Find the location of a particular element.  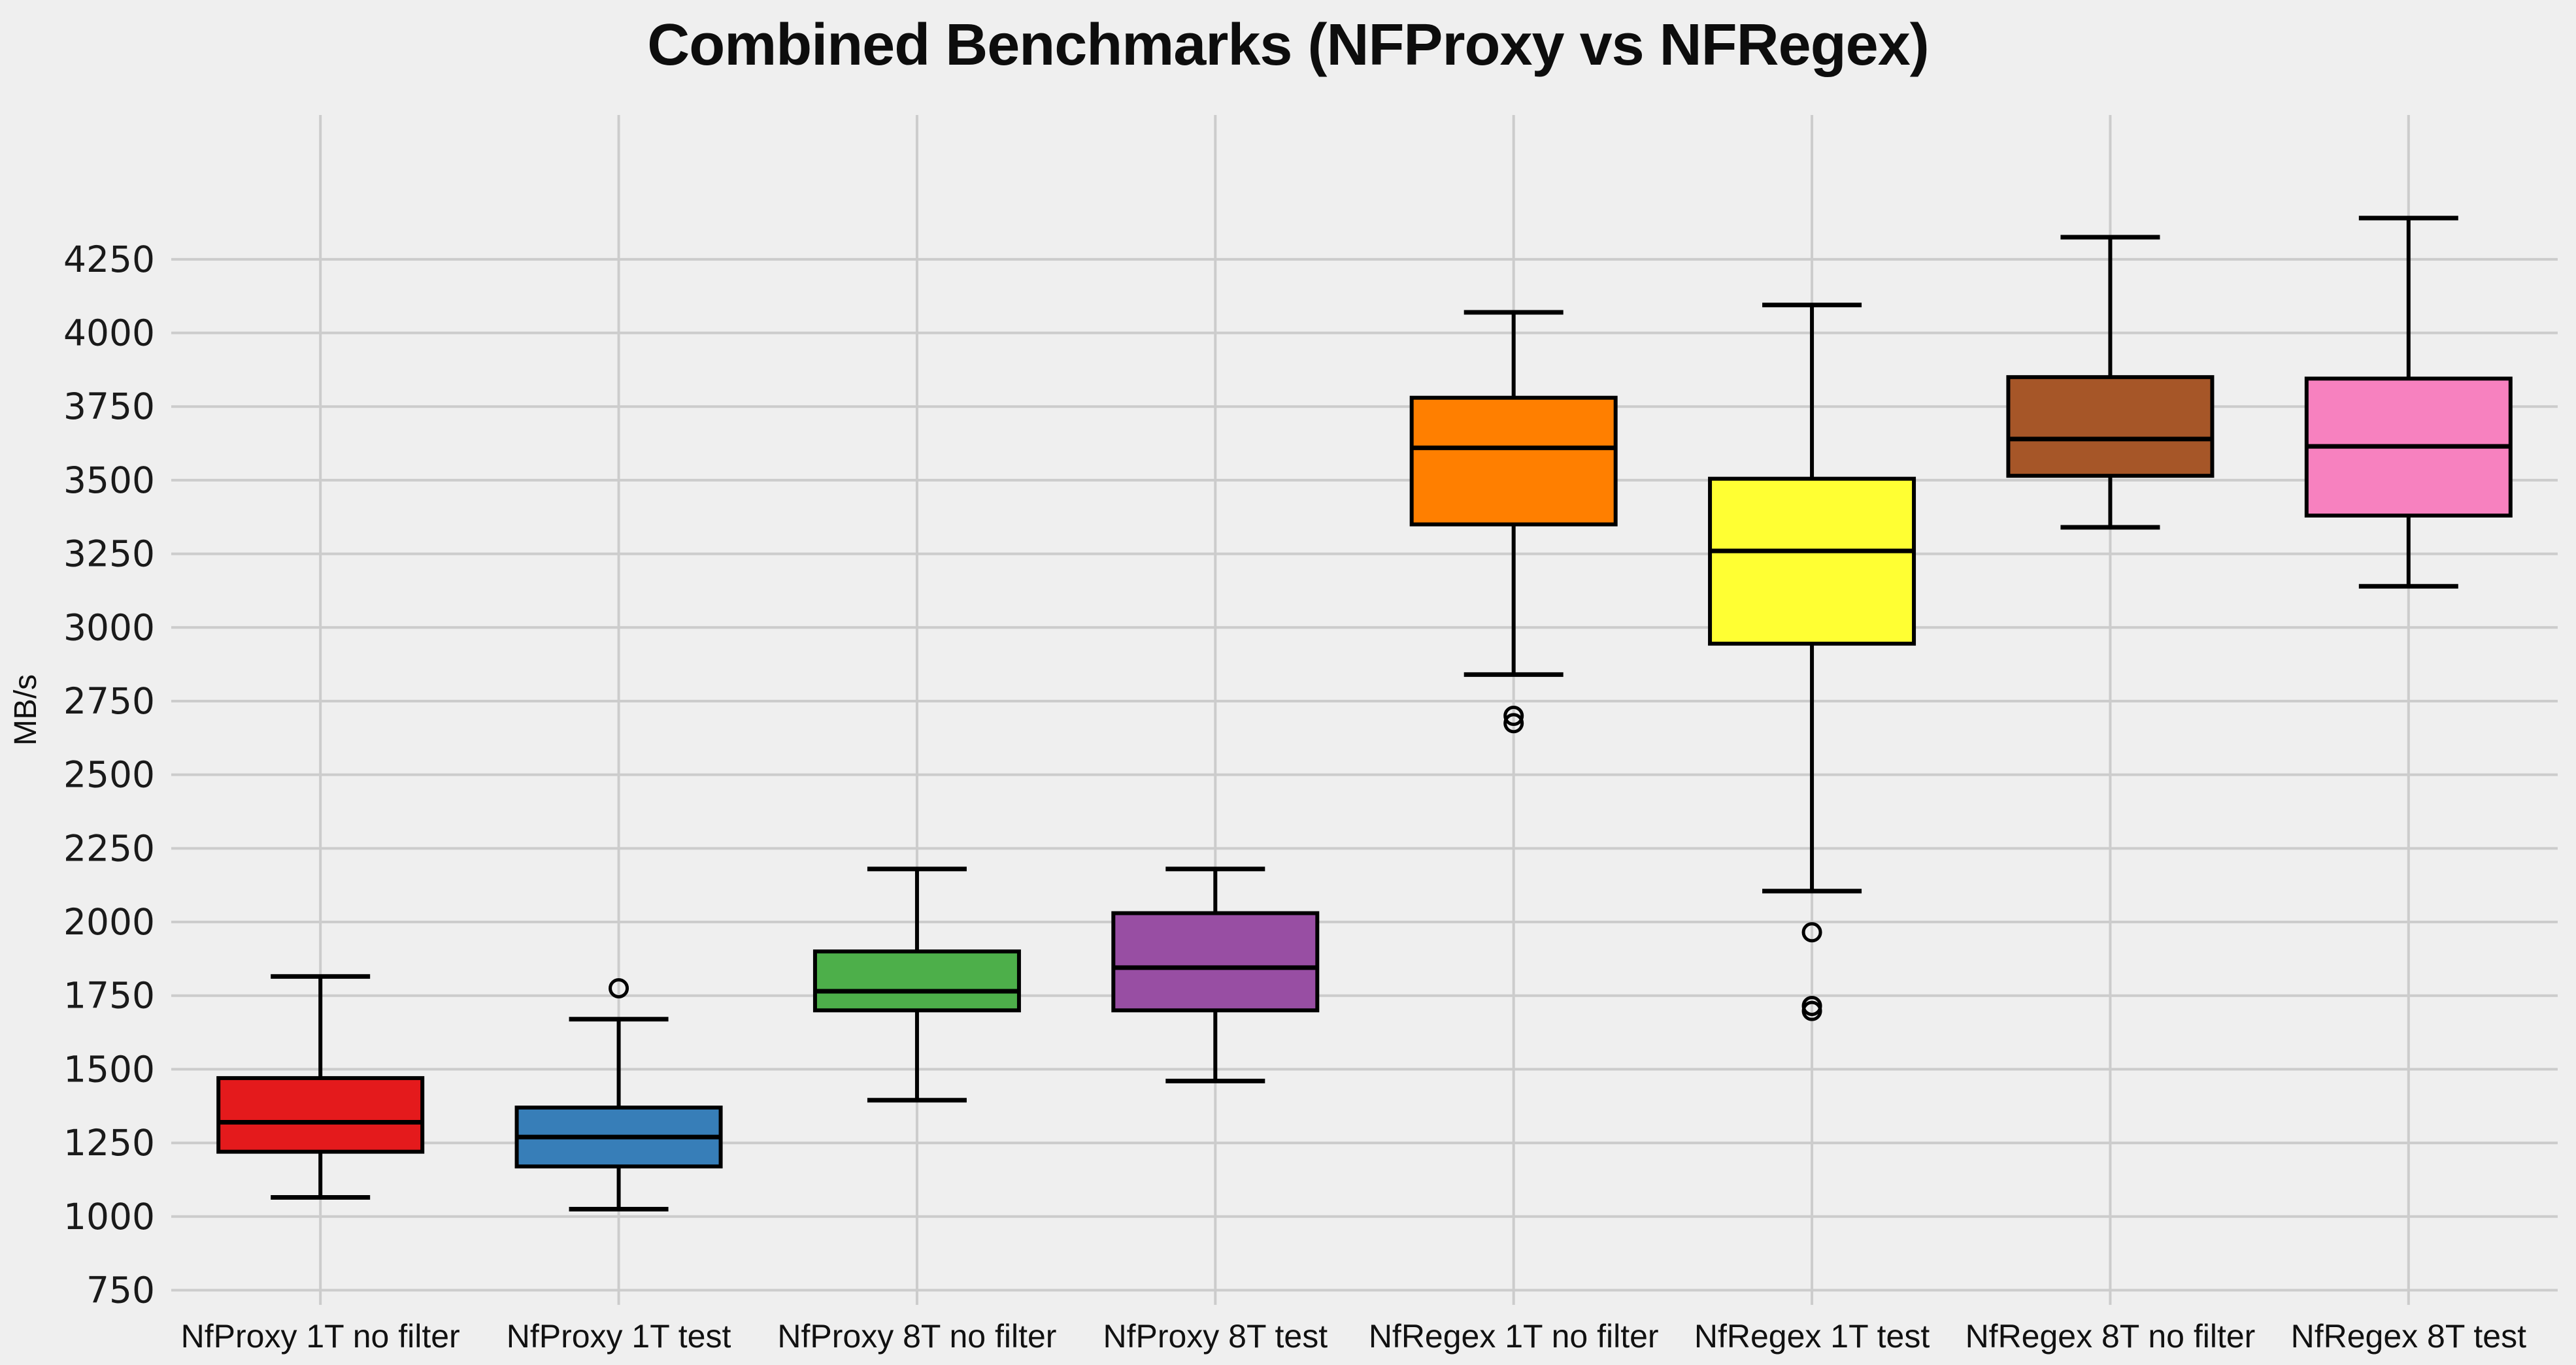

box-nfproxy-1t-test is located at coordinates (619, 1095).